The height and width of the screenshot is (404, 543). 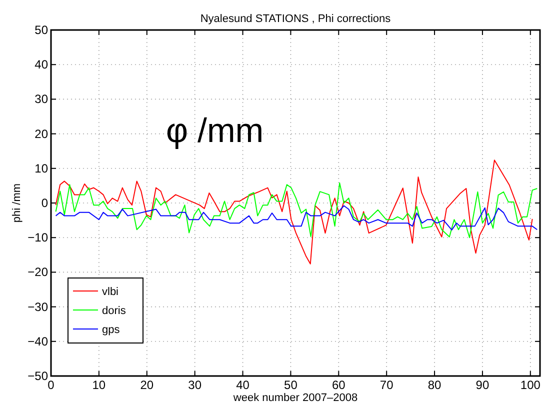 I want to click on legend-label: vlbi, so click(x=110, y=292).